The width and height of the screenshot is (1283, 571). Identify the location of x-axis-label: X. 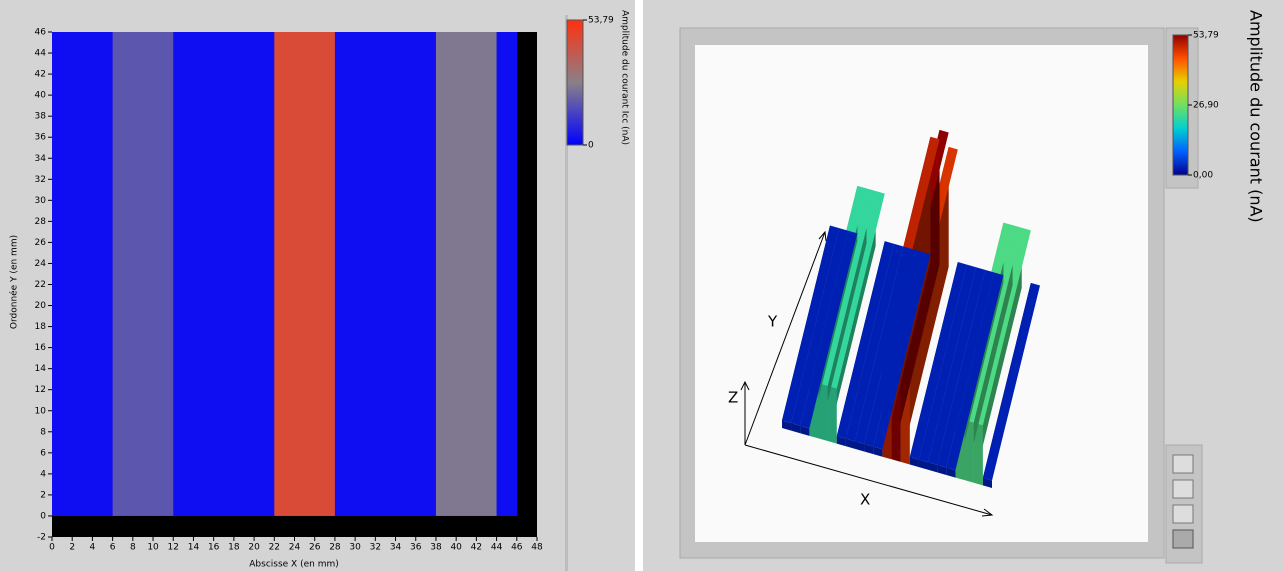
(865, 500).